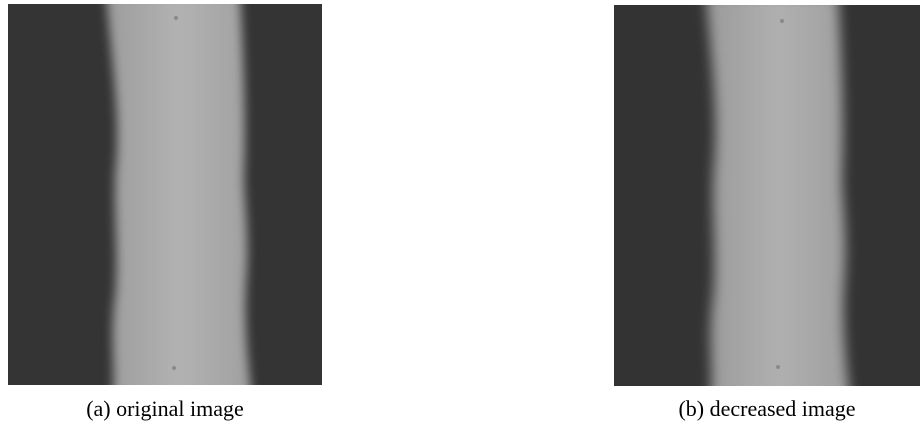 Image resolution: width=922 pixels, height=441 pixels. I want to click on caption: (a) original image, so click(165, 408).